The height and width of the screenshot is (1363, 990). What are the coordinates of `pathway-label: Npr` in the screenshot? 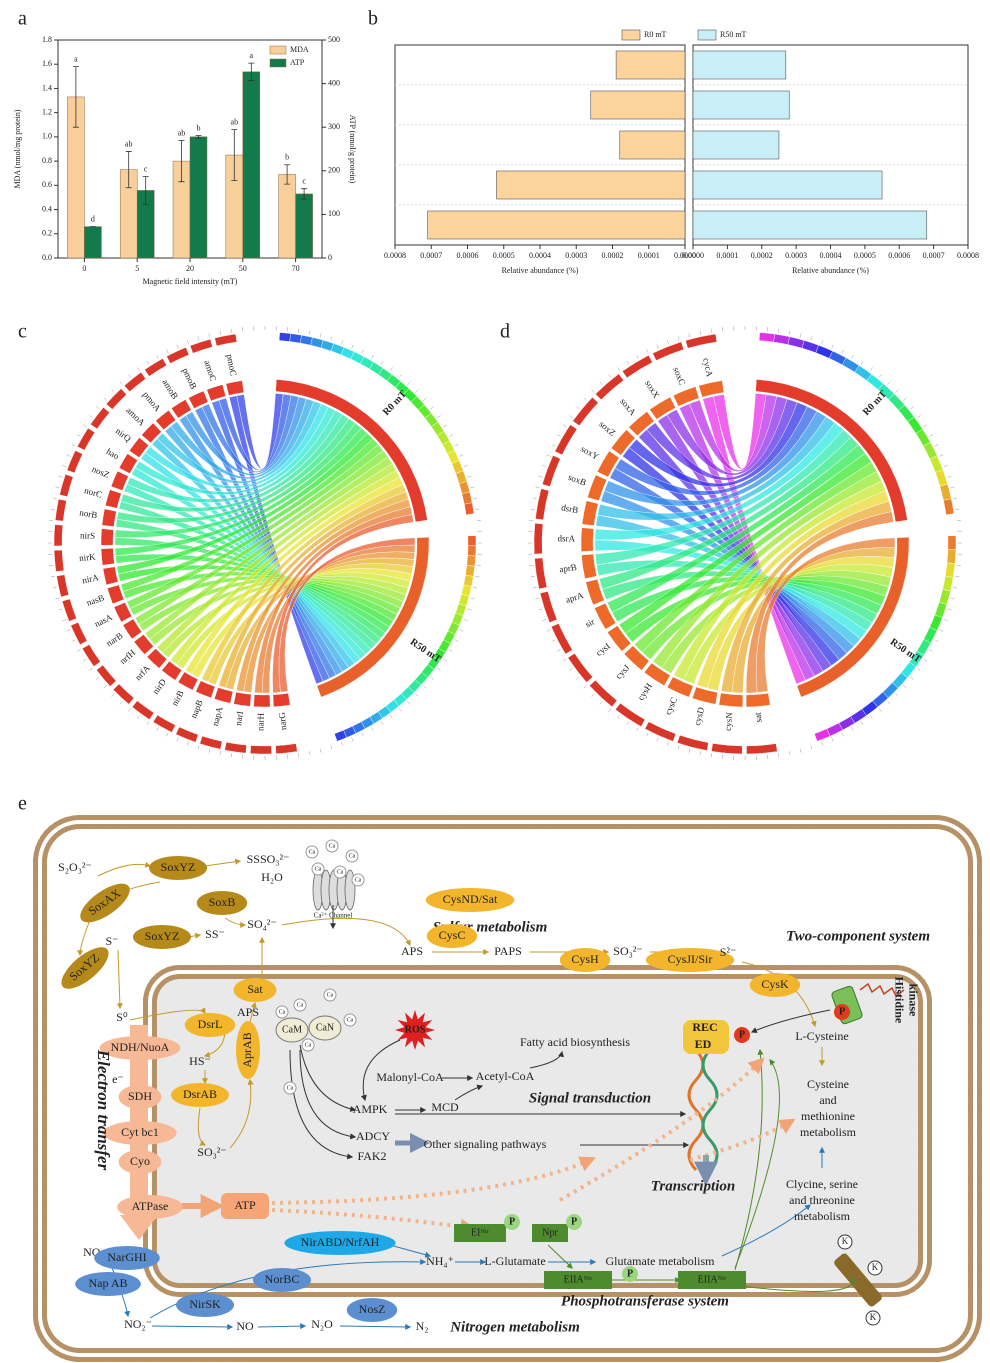 It's located at (550, 1232).